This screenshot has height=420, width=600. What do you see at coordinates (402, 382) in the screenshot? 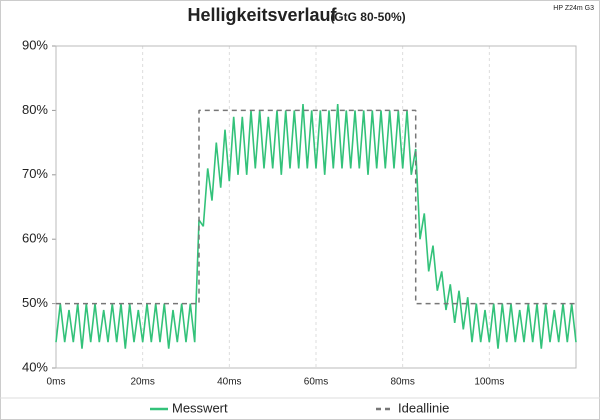
I see `x-tick-label: 80ms` at bounding box center [402, 382].